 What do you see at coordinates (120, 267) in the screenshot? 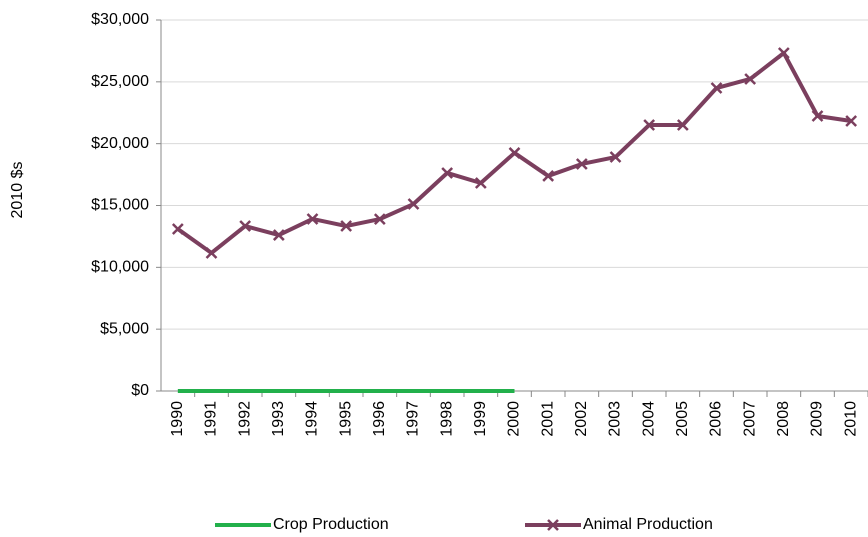
I see `y-tick-label: $10,000` at bounding box center [120, 267].